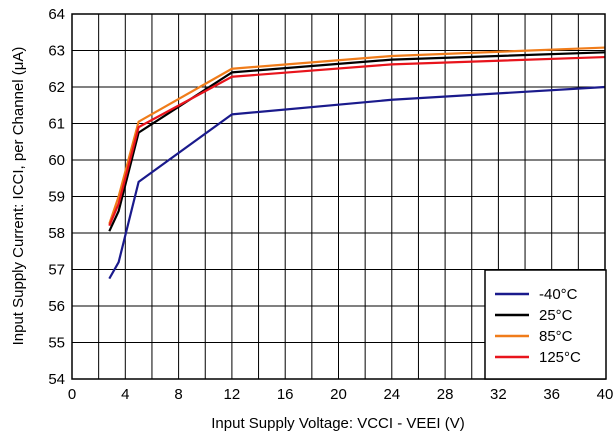  What do you see at coordinates (232, 394) in the screenshot?
I see `x-tick-label: 12` at bounding box center [232, 394].